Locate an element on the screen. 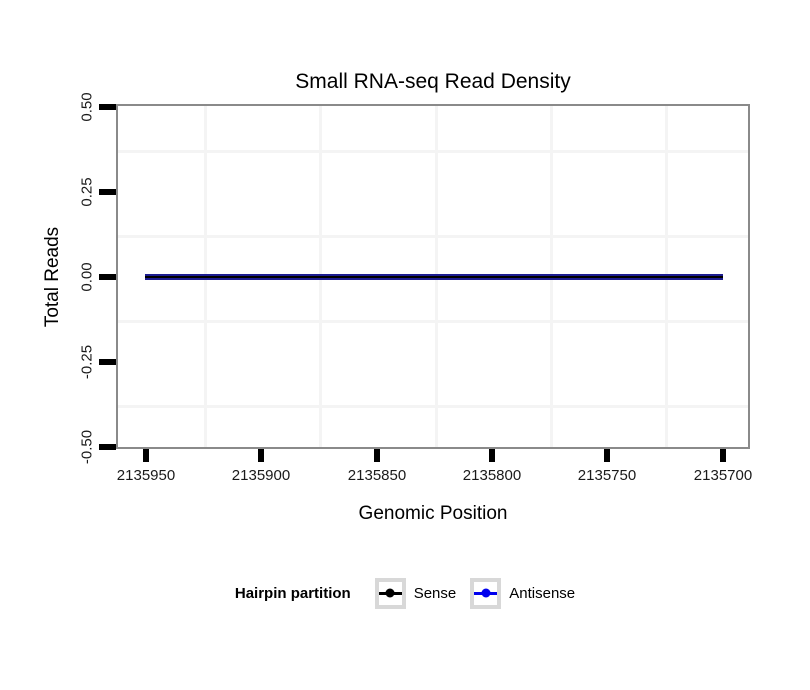 The height and width of the screenshot is (690, 810). x-axis-title: Genomic Position is located at coordinates (433, 513).